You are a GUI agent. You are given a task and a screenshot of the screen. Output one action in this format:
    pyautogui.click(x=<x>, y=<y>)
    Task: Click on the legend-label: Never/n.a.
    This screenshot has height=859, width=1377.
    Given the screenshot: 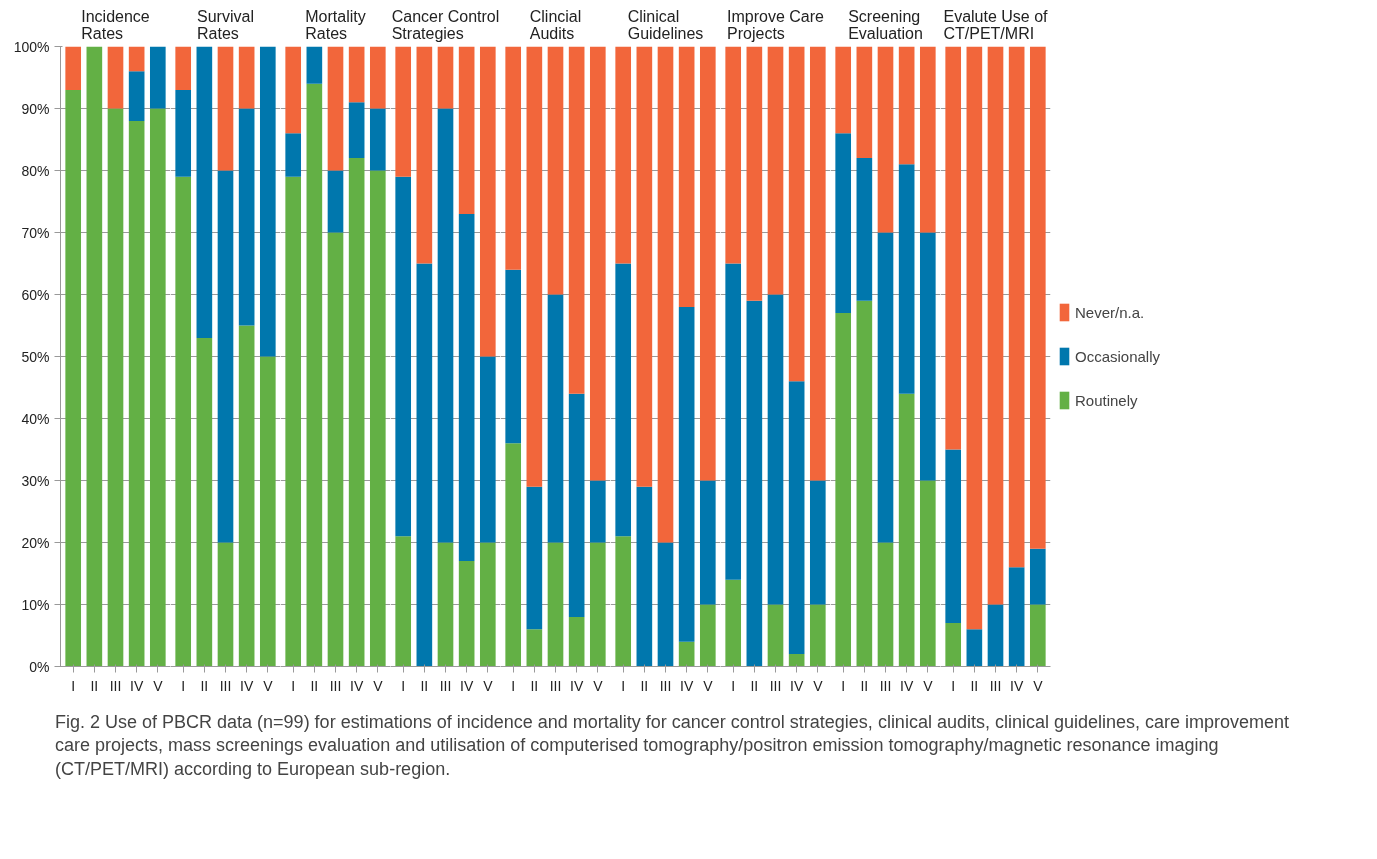 What is the action you would take?
    pyautogui.click(x=1110, y=312)
    